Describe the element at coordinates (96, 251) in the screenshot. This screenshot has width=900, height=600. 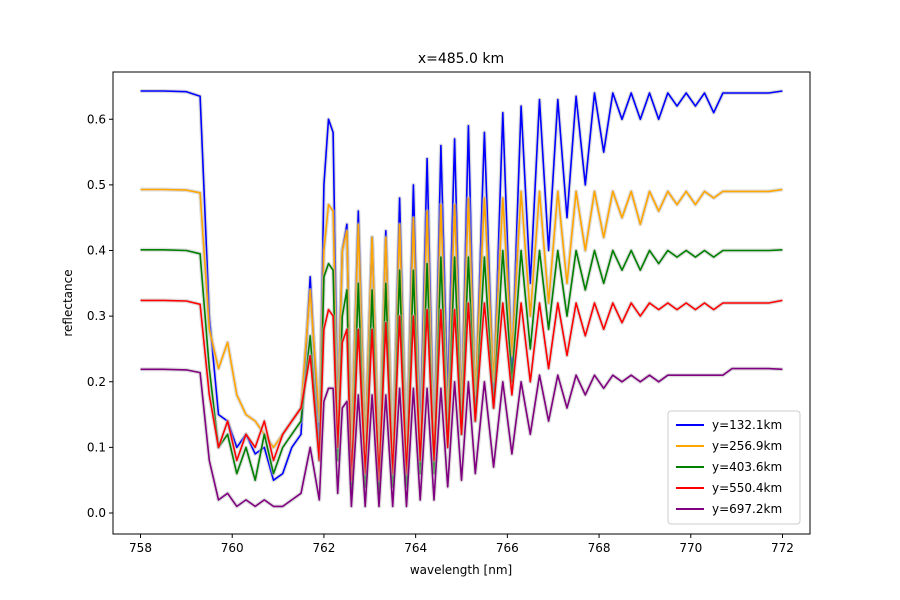
I see `y-tick-label: 0.4` at that location.